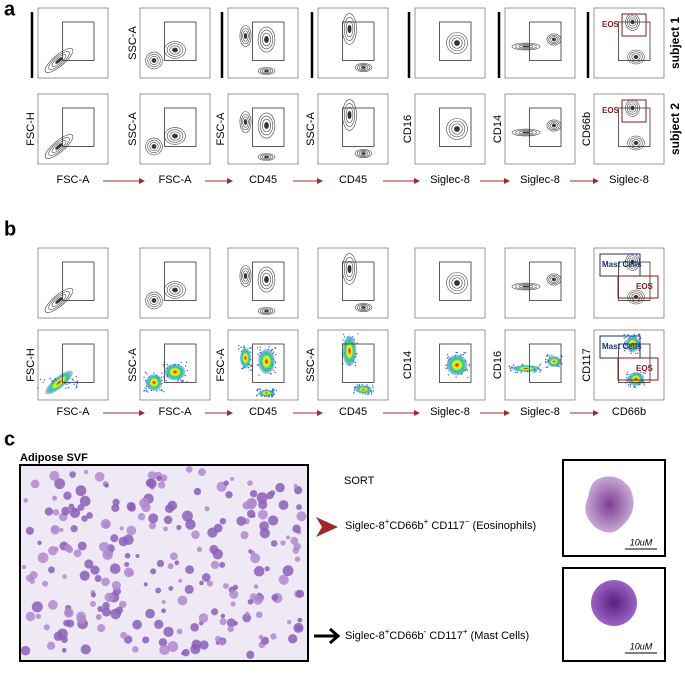 This screenshot has width=685, height=673. I want to click on row-label: subject 1, so click(675, 43).